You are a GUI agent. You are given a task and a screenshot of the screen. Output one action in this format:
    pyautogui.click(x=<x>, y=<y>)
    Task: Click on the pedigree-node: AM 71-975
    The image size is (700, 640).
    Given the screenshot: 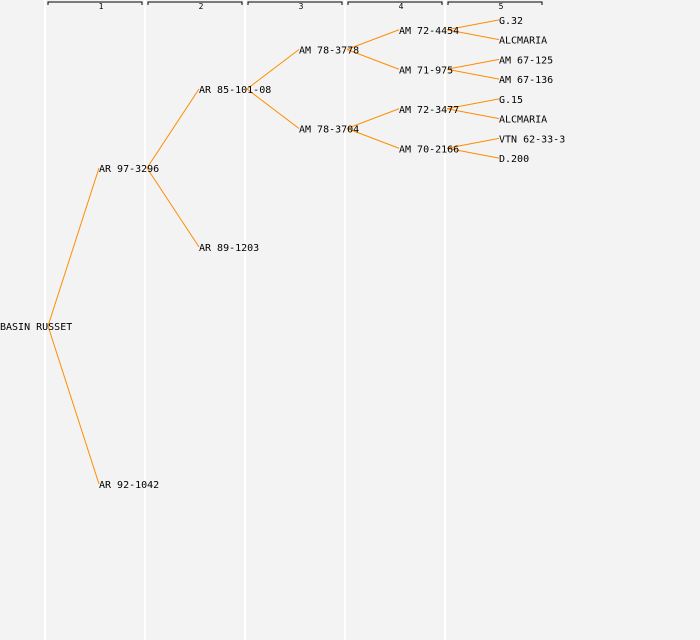 What is the action you would take?
    pyautogui.click(x=426, y=70)
    